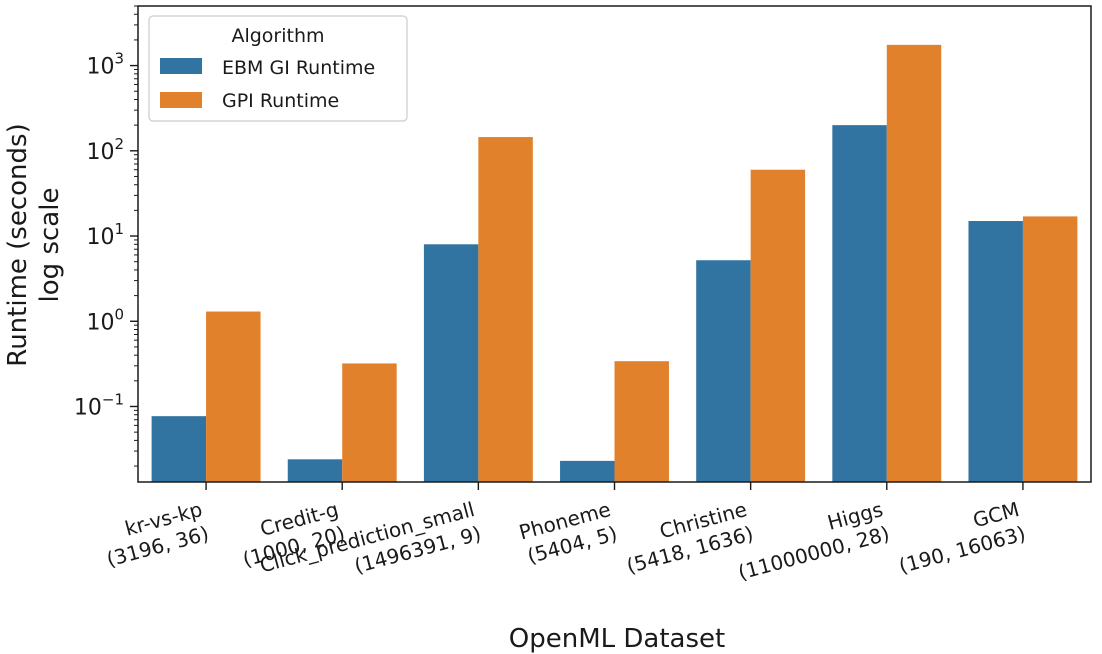 Image resolution: width=1102 pixels, height=654 pixels. Describe the element at coordinates (181, 66) in the screenshot. I see `legend-swatch-ebm` at that location.